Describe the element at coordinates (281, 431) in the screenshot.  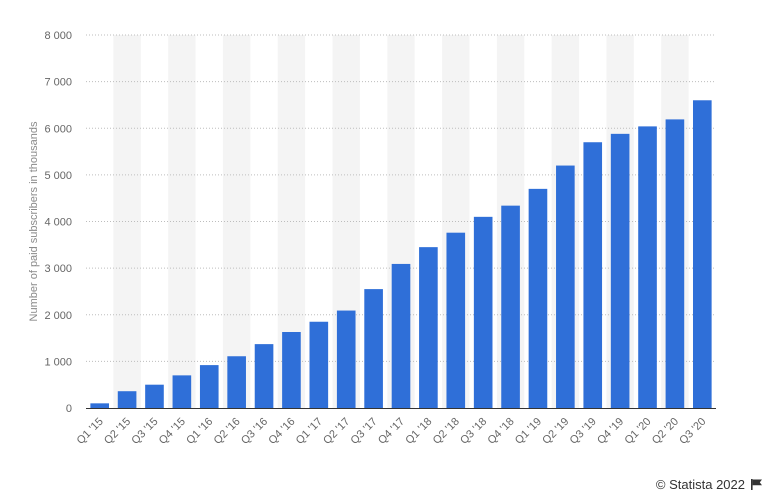
I see `x-tick-label: Q4 '16` at that location.